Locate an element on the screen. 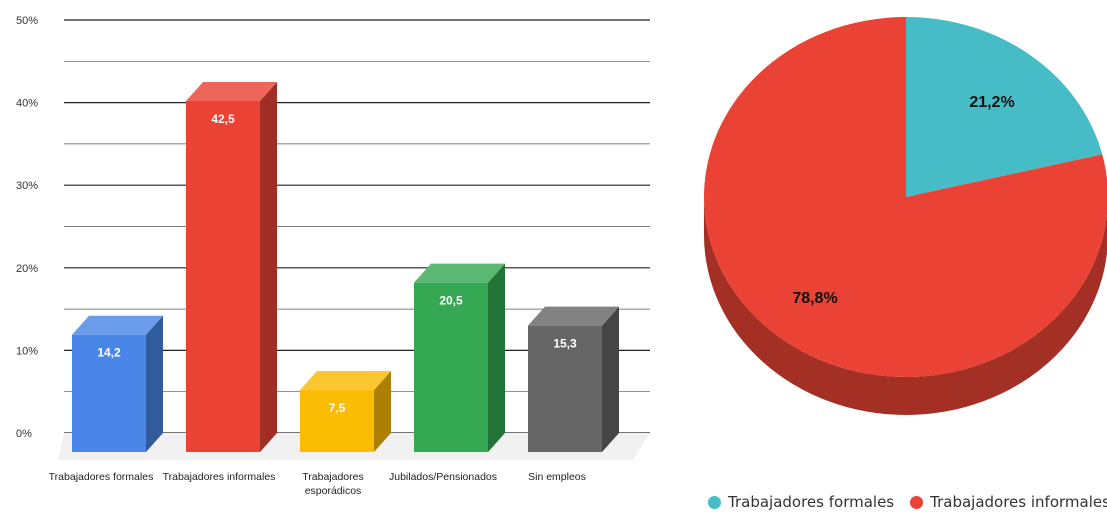 The width and height of the screenshot is (1107, 513). legend-dot-informales is located at coordinates (917, 502).